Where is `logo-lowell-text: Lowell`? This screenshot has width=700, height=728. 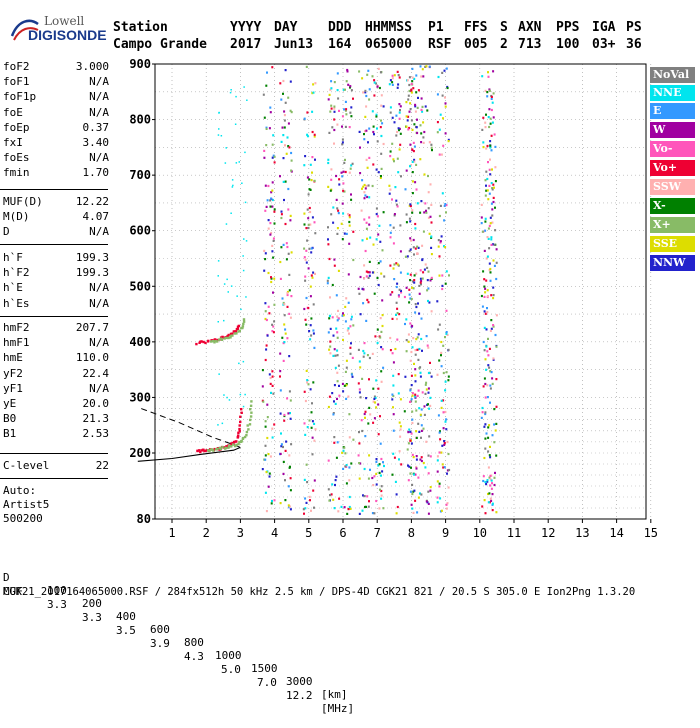 logo-lowell-text: Lowell is located at coordinates (64, 21).